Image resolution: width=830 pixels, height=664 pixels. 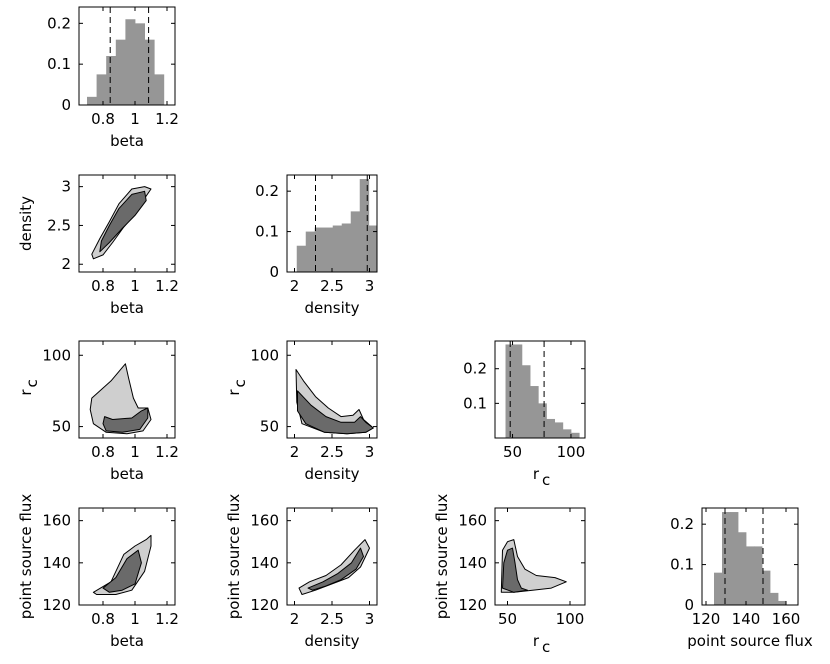 What do you see at coordinates (66, 264) in the screenshot?
I see `y-tick-label: 2` at bounding box center [66, 264].